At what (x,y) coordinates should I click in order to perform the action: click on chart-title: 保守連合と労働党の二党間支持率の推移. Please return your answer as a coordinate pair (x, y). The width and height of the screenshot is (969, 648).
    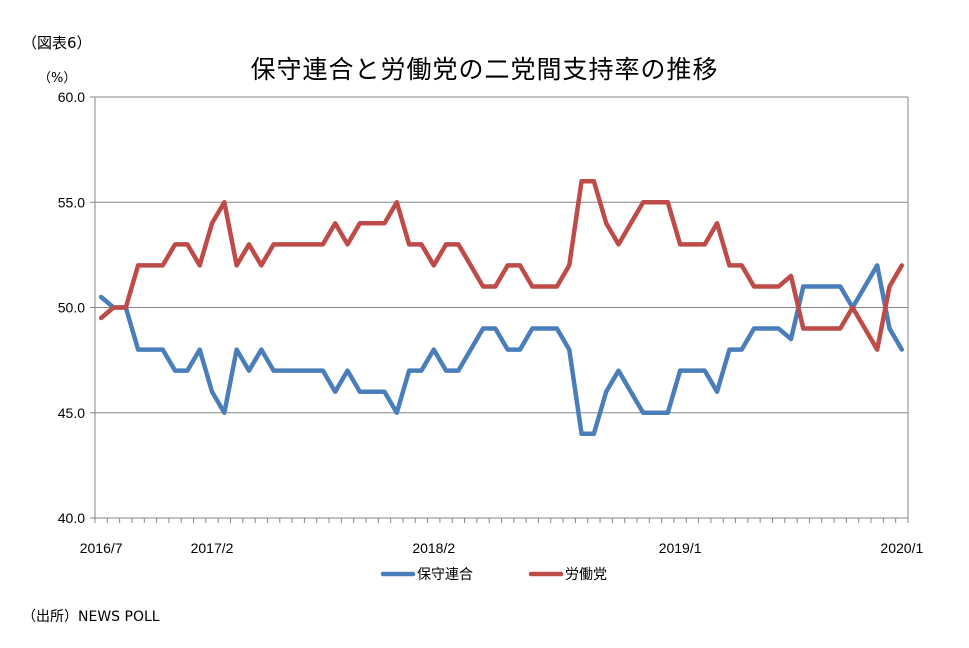
    Looking at the image, I should click on (484, 69).